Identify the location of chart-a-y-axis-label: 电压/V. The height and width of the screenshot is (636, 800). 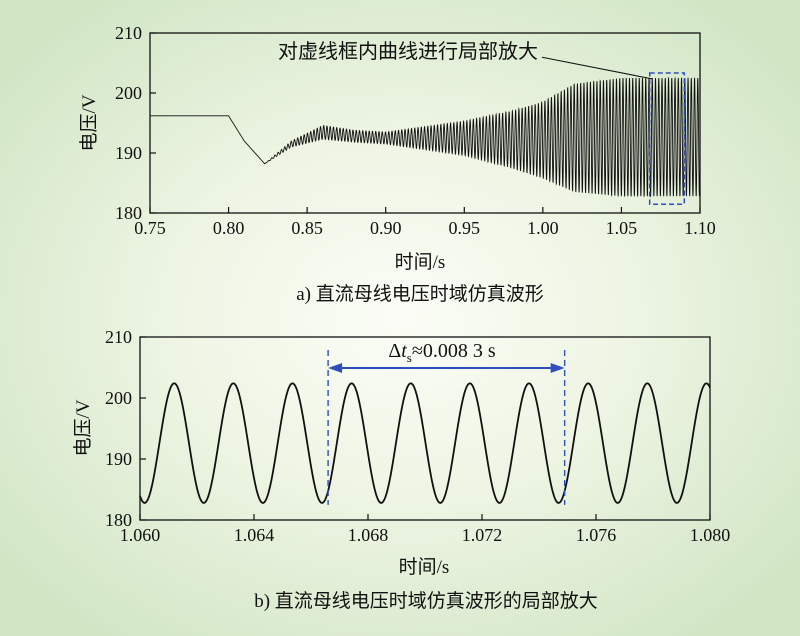
(89, 122).